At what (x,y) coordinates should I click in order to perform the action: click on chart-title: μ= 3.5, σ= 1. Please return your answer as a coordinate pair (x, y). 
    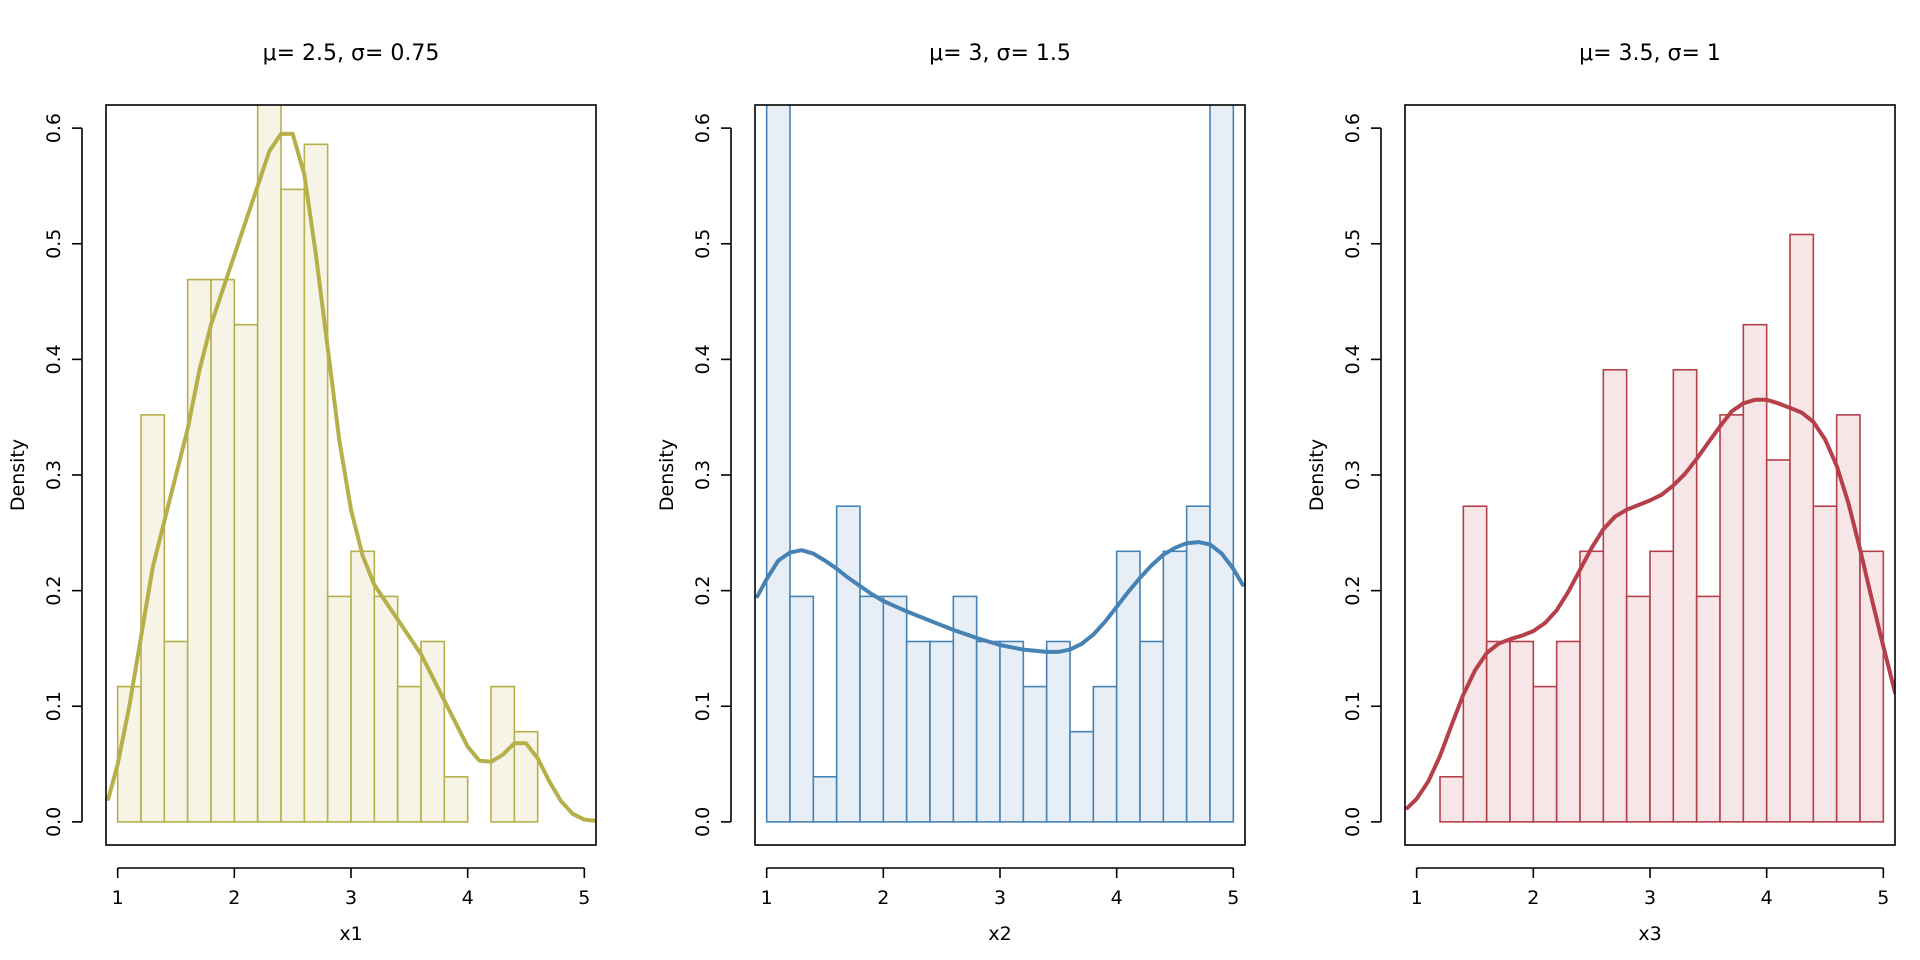
    Looking at the image, I should click on (1650, 53).